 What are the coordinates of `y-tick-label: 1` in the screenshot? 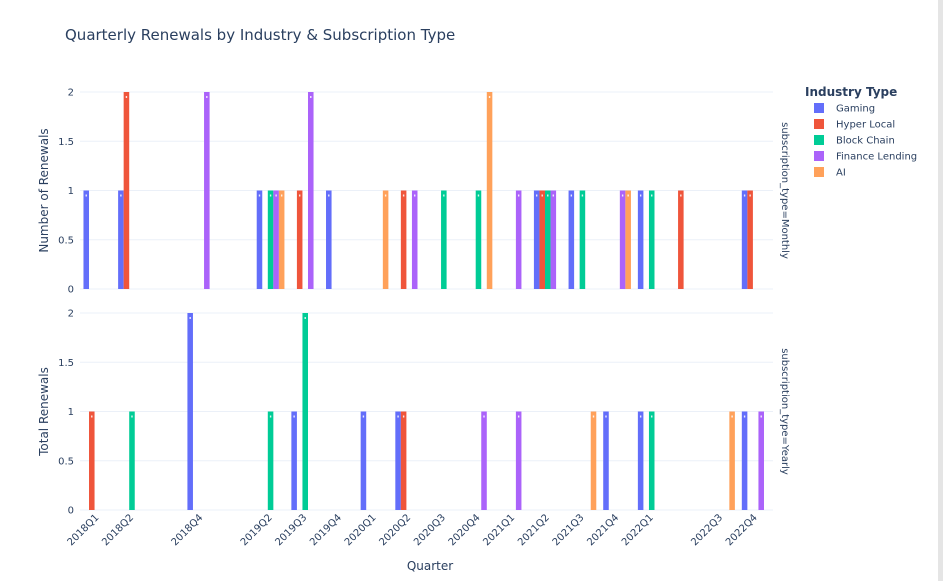 It's located at (71, 191).